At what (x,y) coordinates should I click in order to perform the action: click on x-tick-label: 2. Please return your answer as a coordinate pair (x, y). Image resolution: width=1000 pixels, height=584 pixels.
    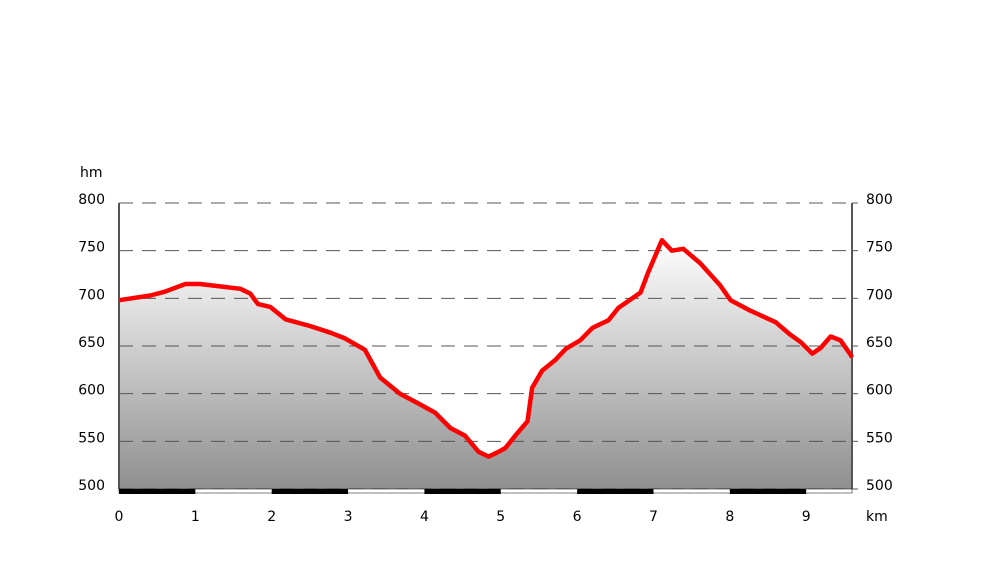
    Looking at the image, I should click on (271, 517).